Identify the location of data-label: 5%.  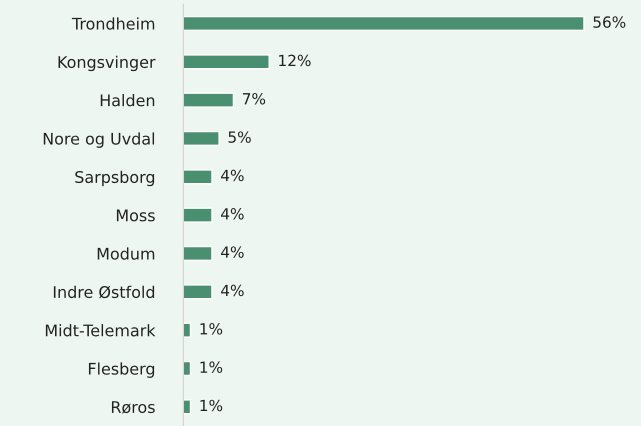
(239, 137).